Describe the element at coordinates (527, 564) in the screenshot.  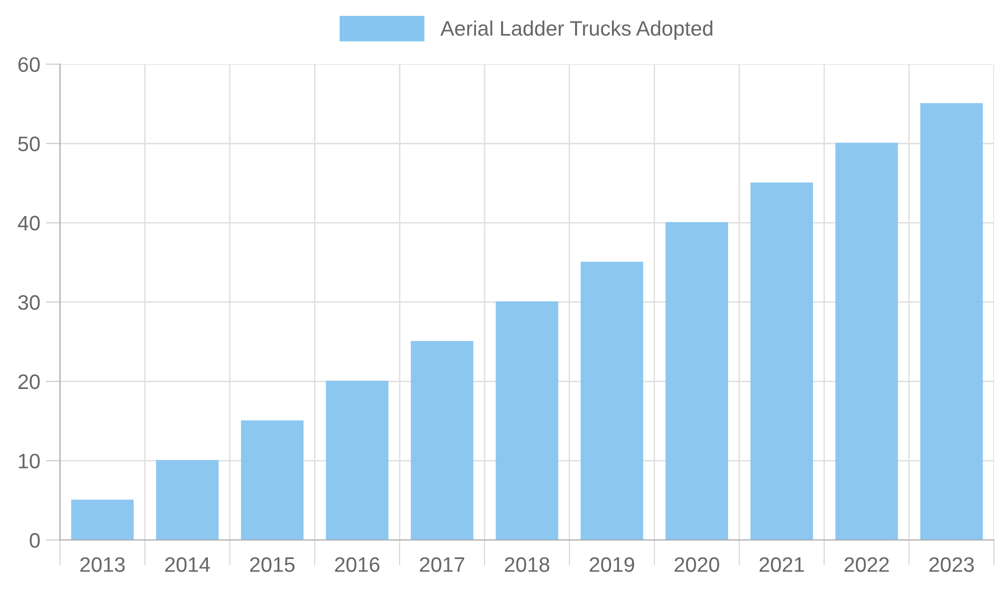
I see `x-tick-label: 2018` at that location.